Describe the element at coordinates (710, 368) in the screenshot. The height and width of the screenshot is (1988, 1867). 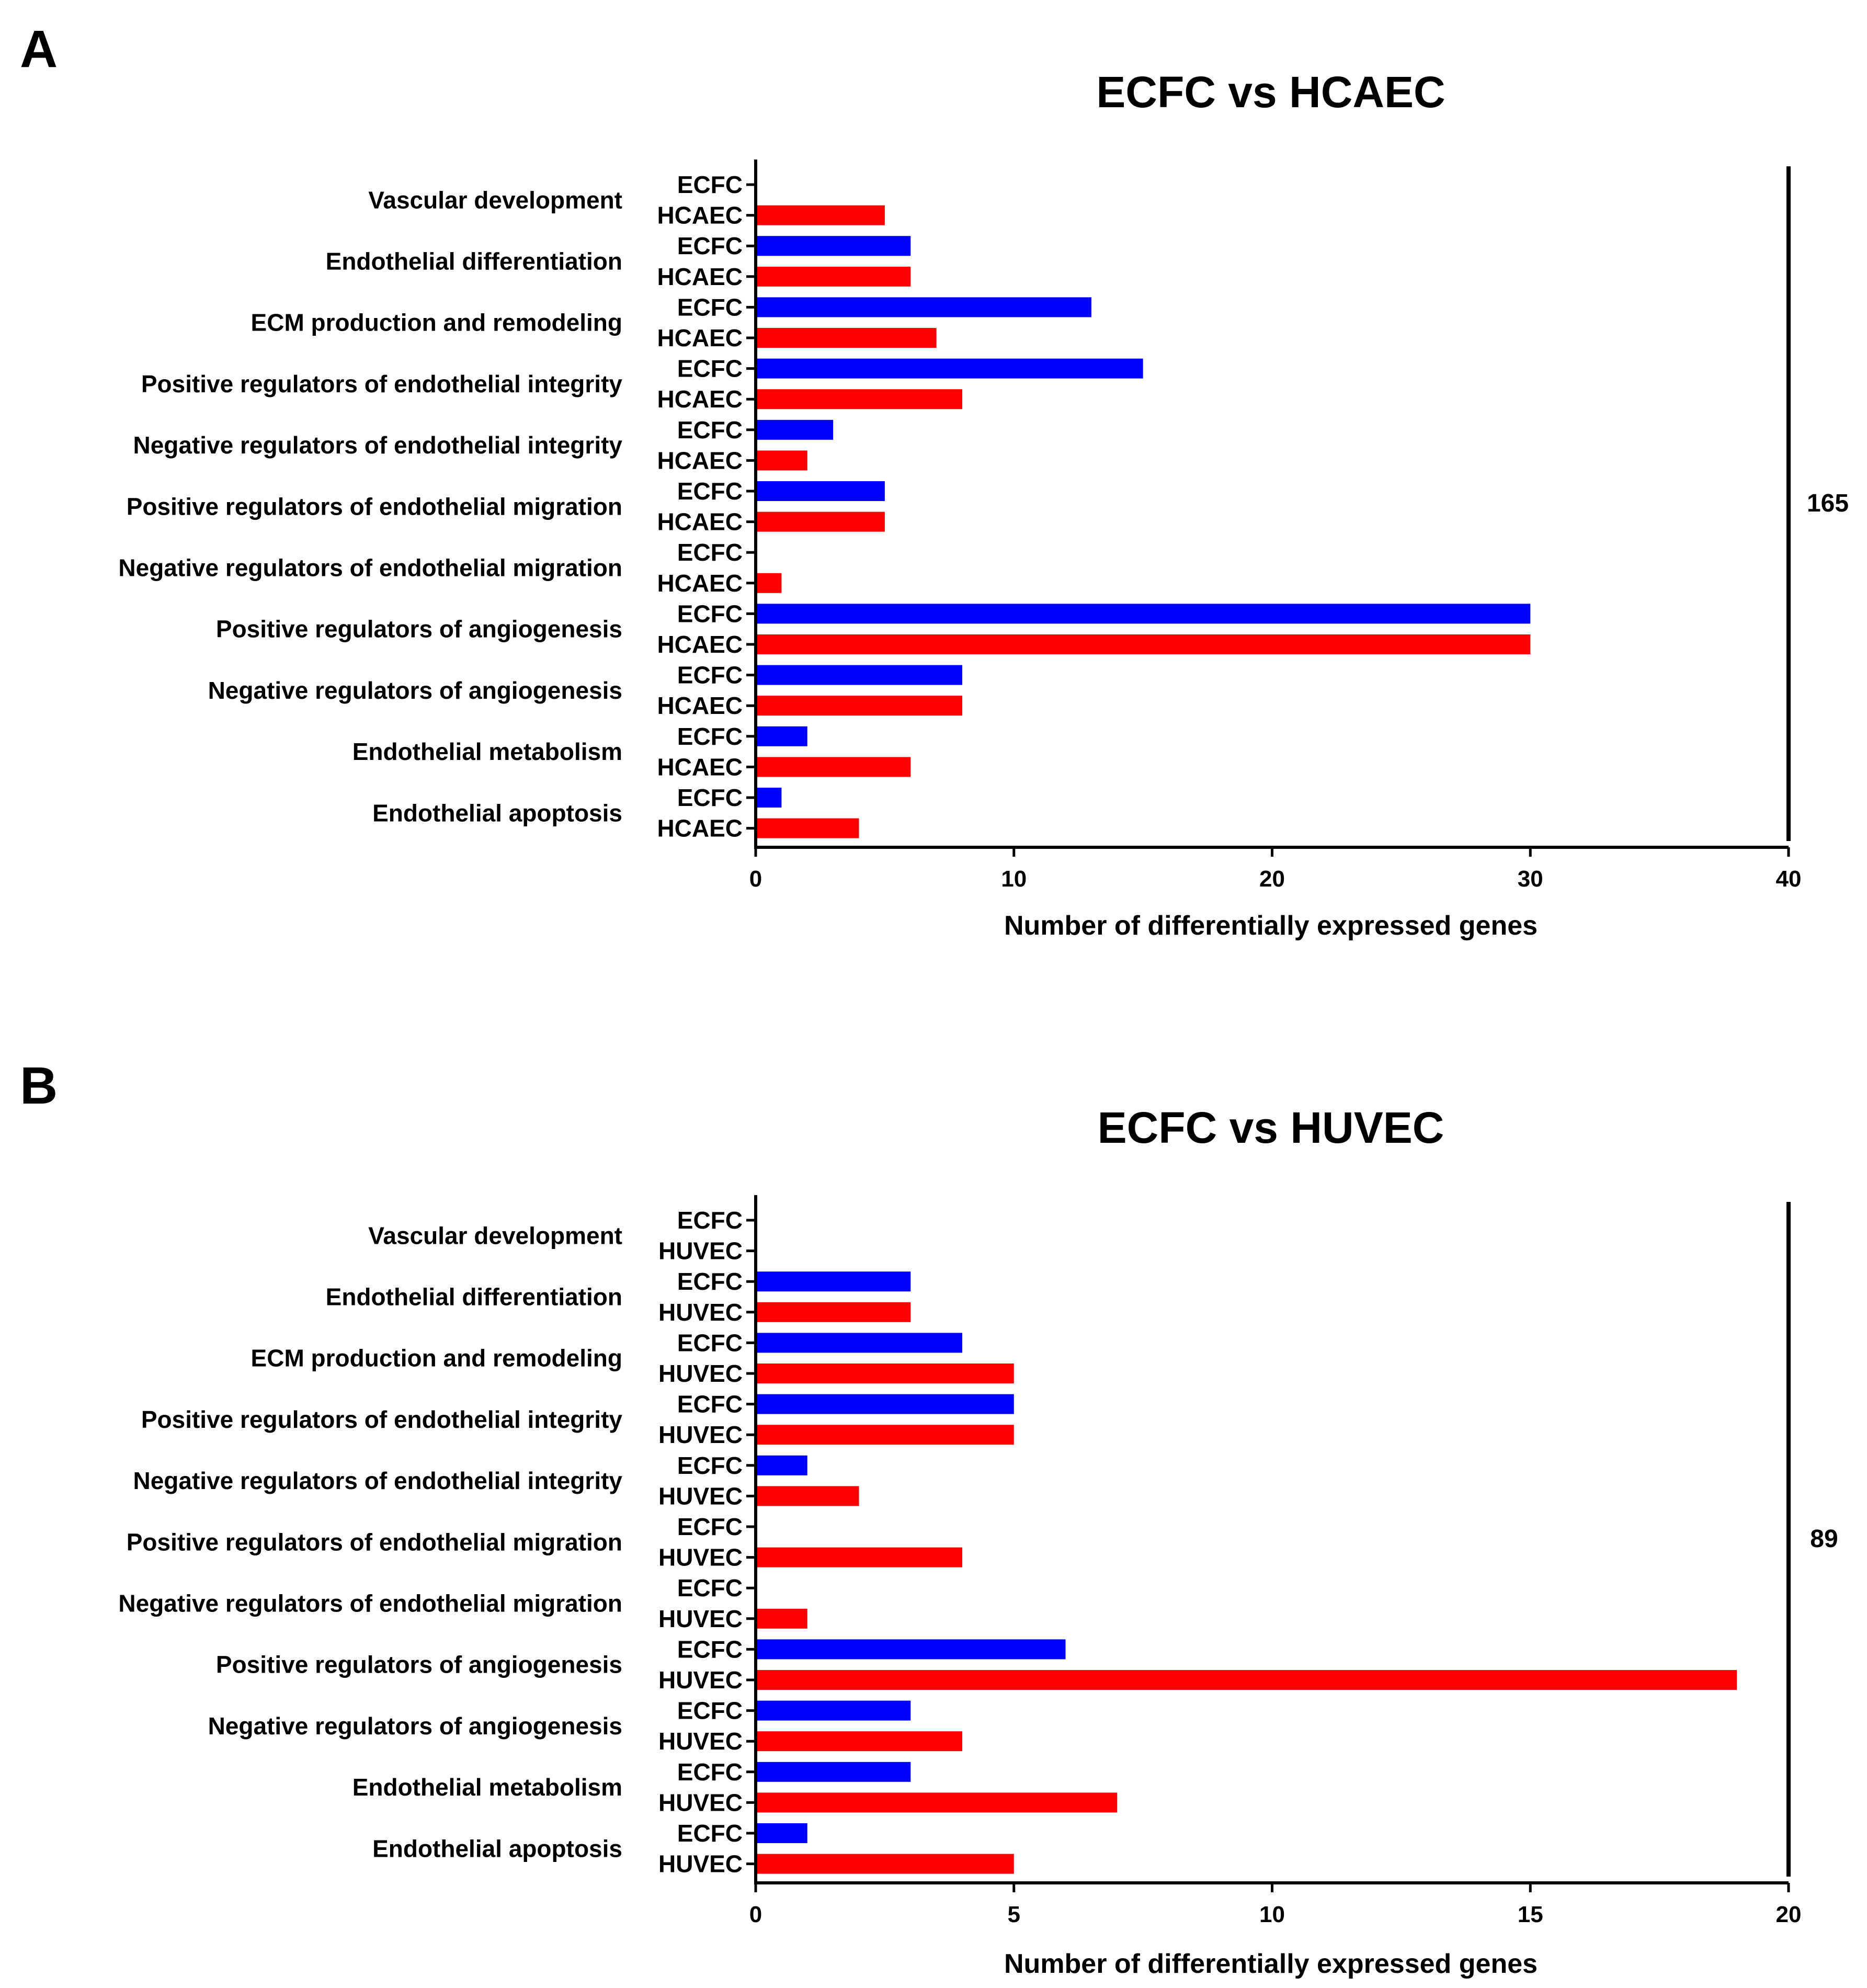
I see `row-label-a-3-ecfc: ECFC` at that location.